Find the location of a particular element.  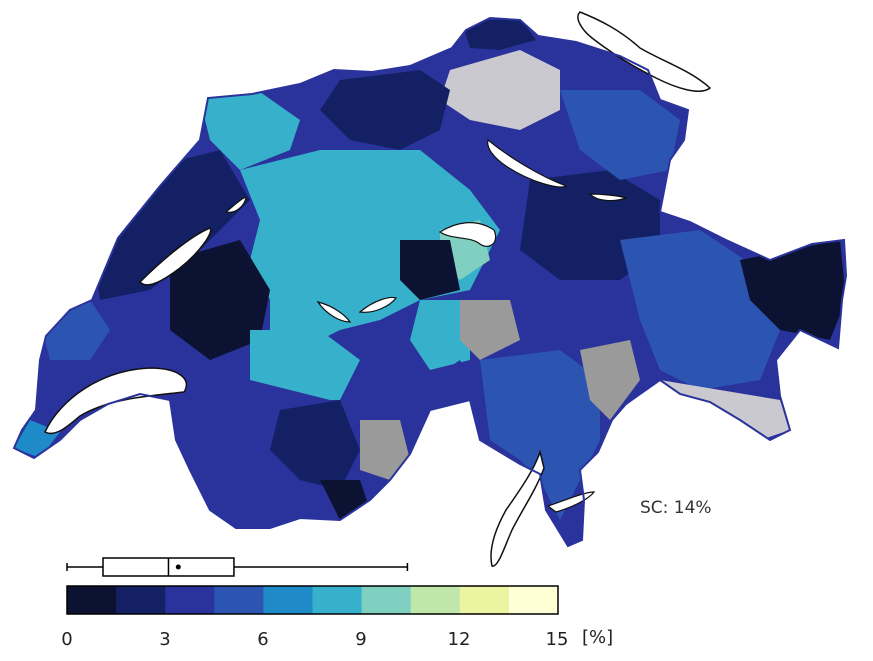

region-central-teal is located at coordinates (440, 335).